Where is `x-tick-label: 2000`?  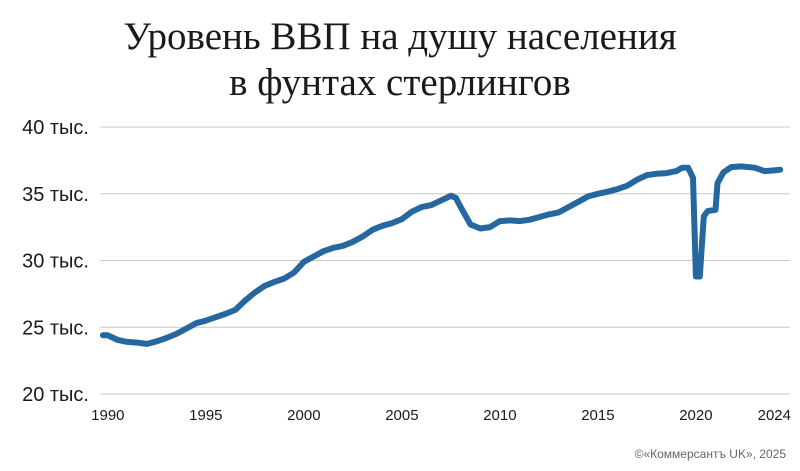 x-tick-label: 2000 is located at coordinates (303, 415).